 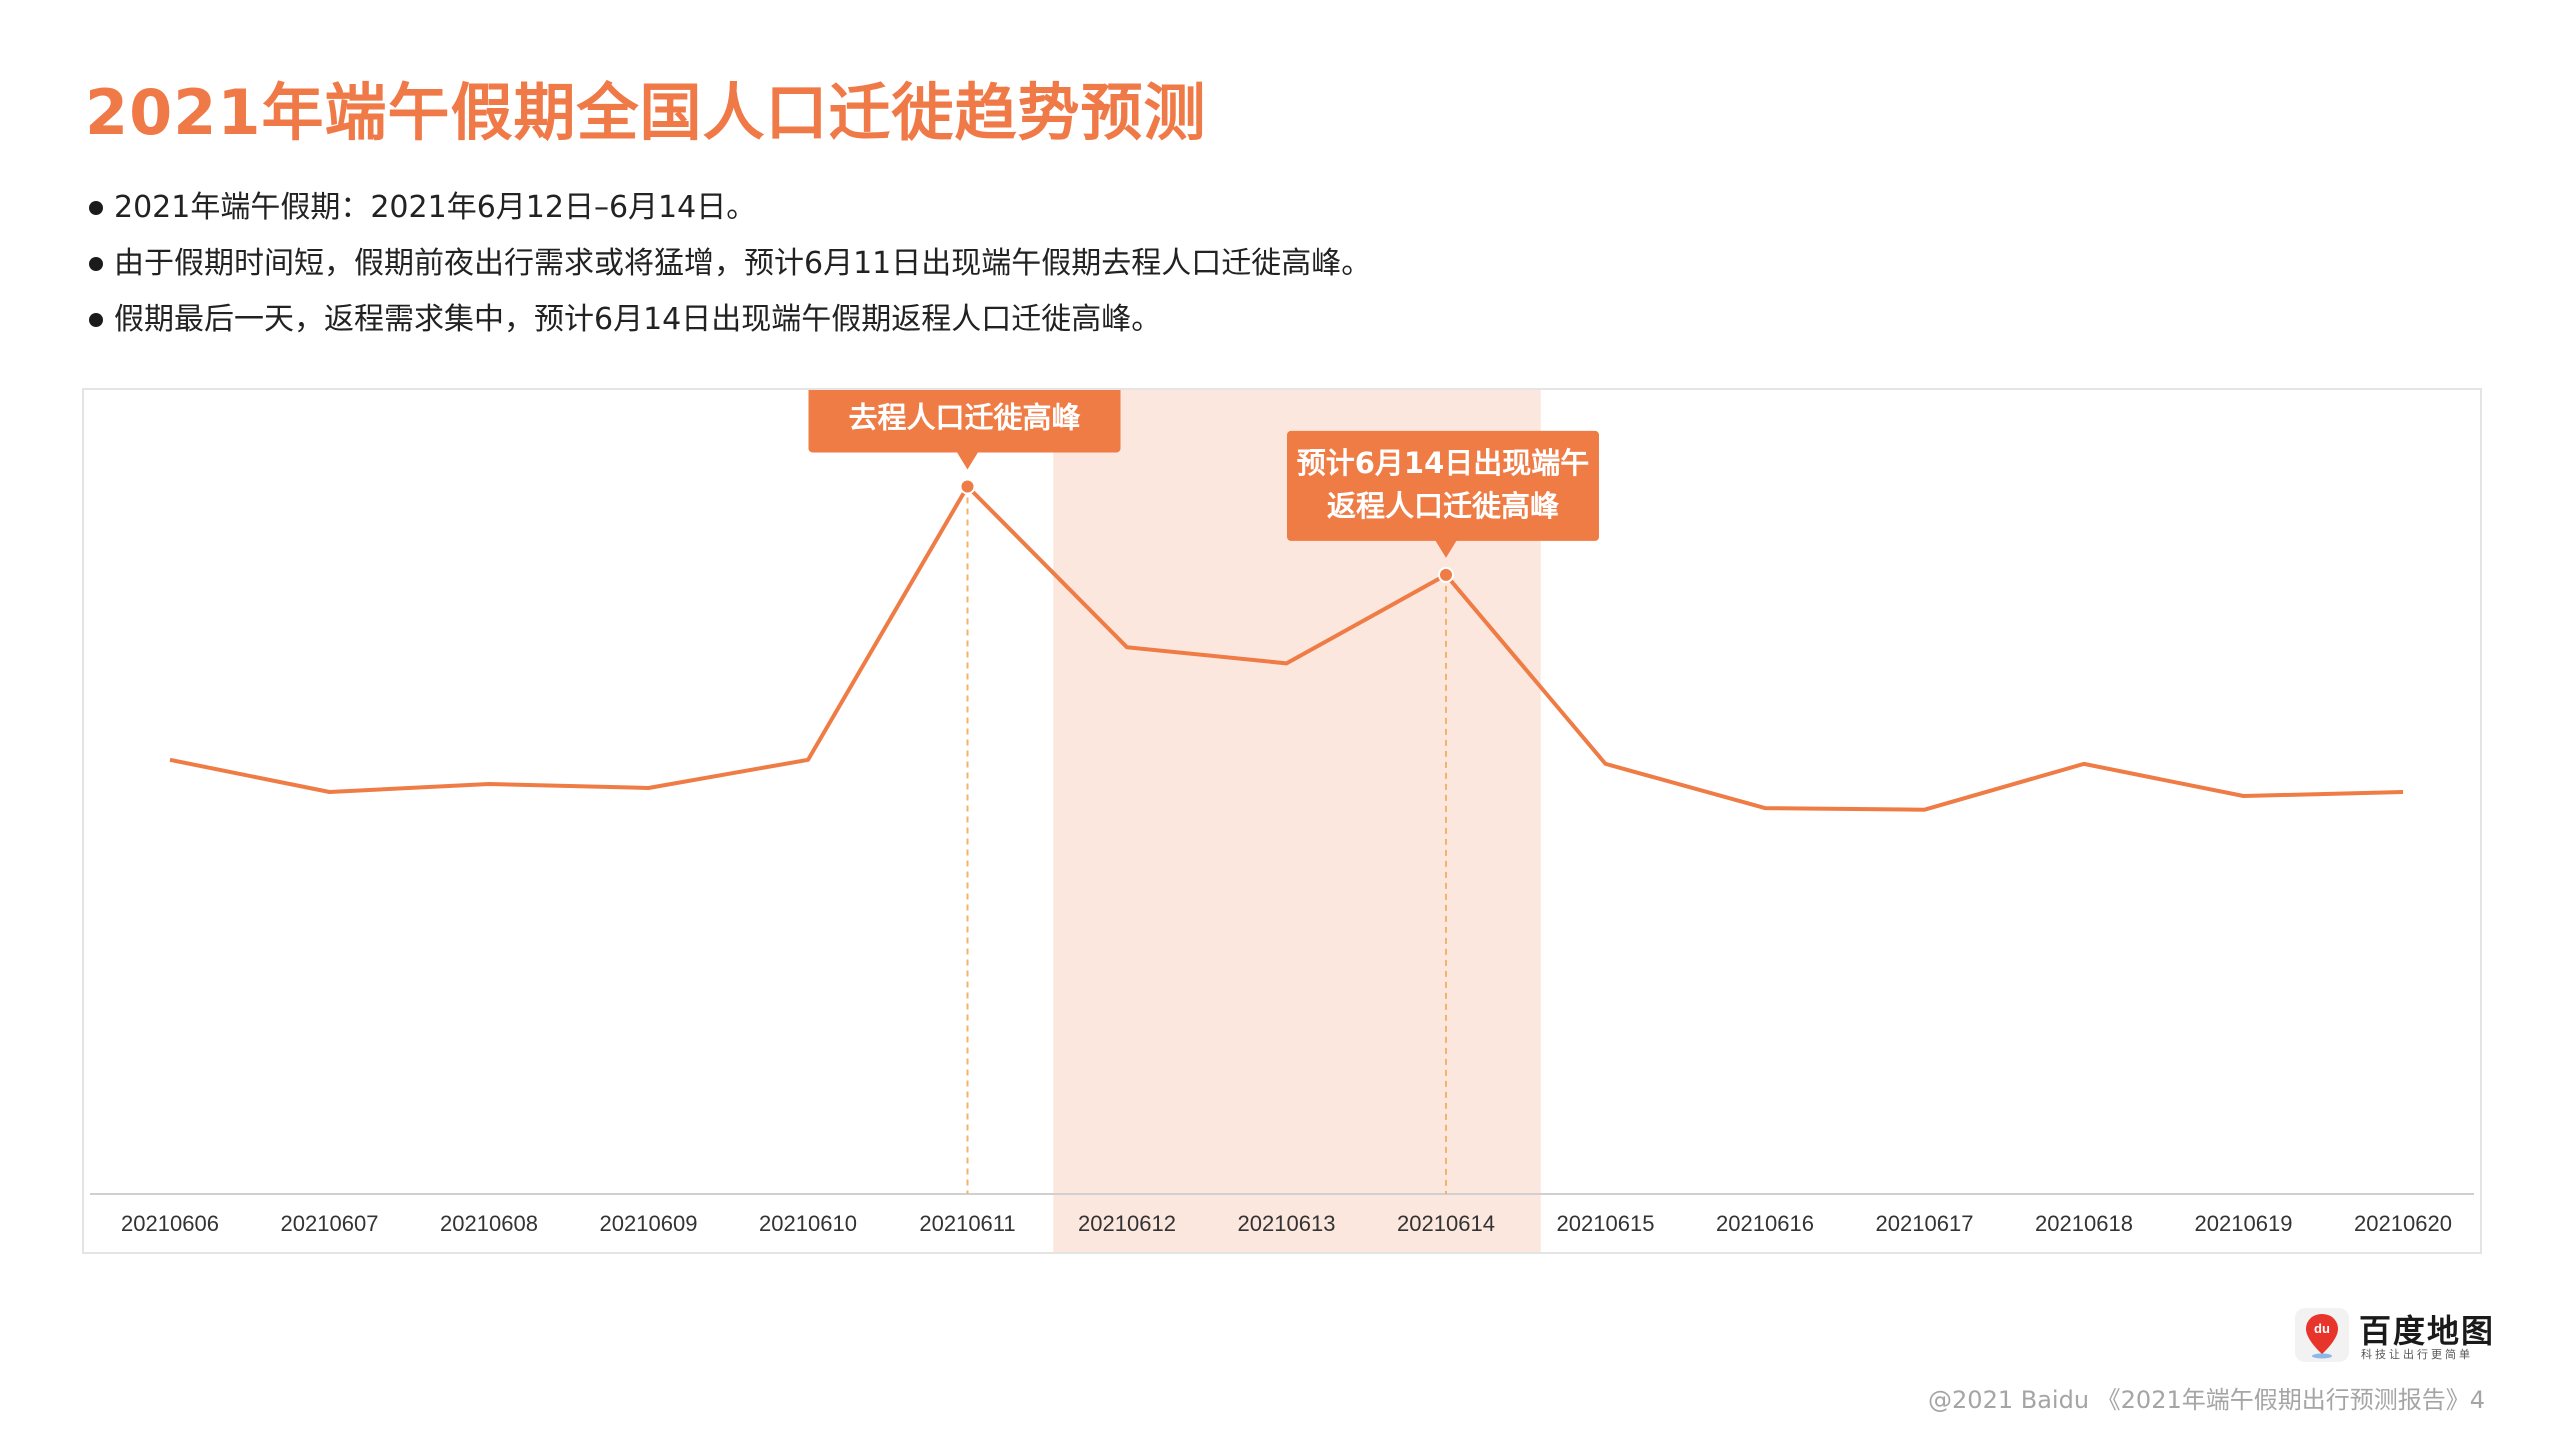 I want to click on x-tick-label: 20210606, so click(x=170, y=1223).